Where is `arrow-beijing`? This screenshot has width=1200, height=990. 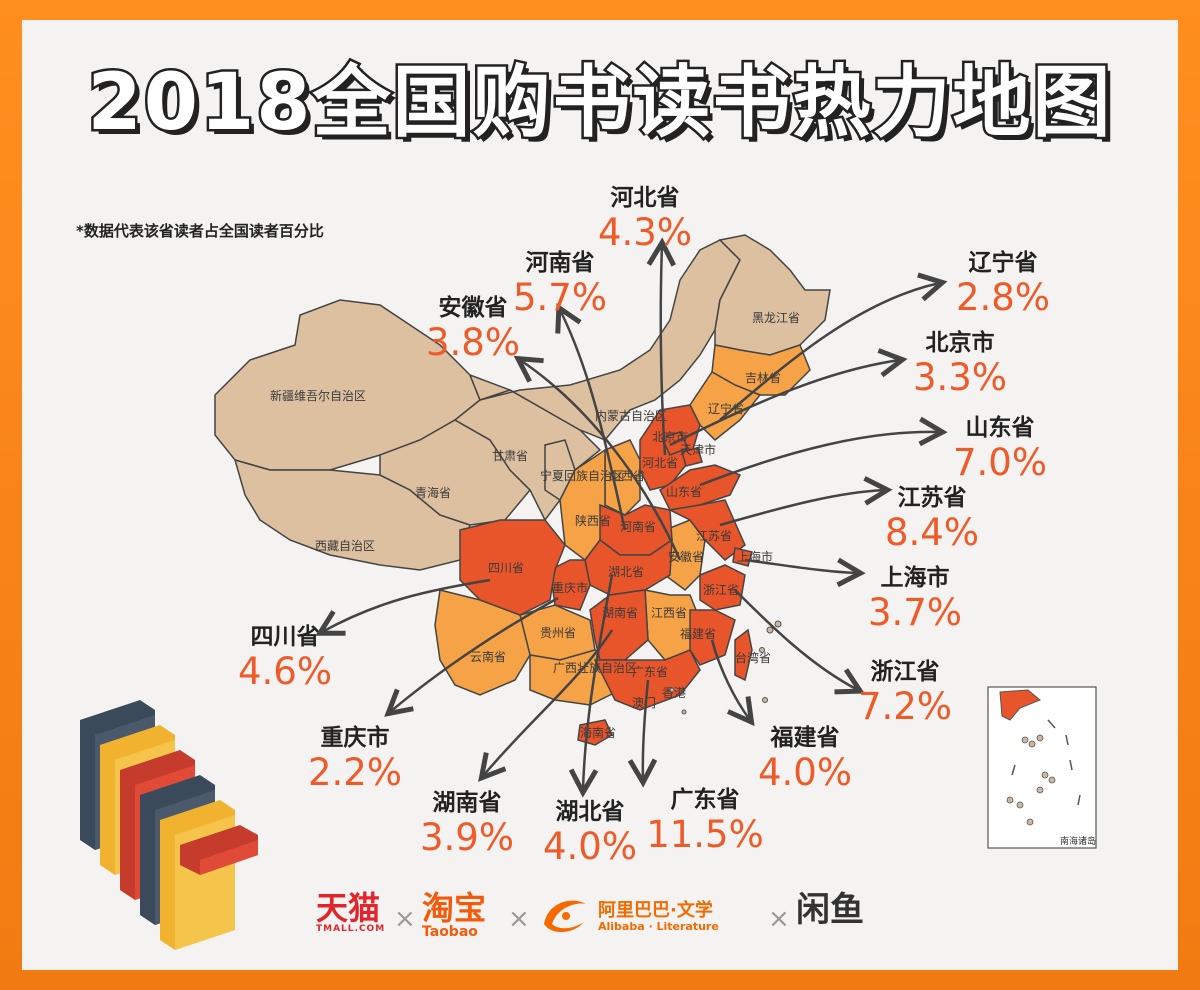 arrow-beijing is located at coordinates (784, 403).